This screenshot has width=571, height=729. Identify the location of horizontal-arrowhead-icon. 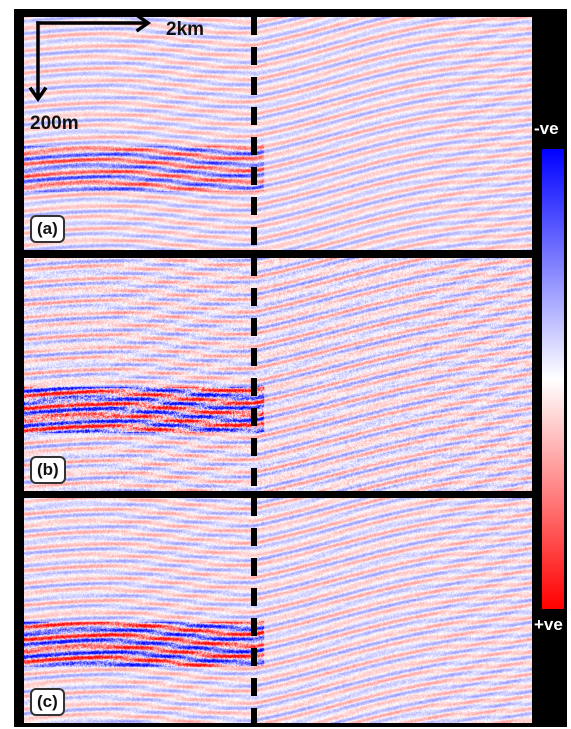
(143, 23).